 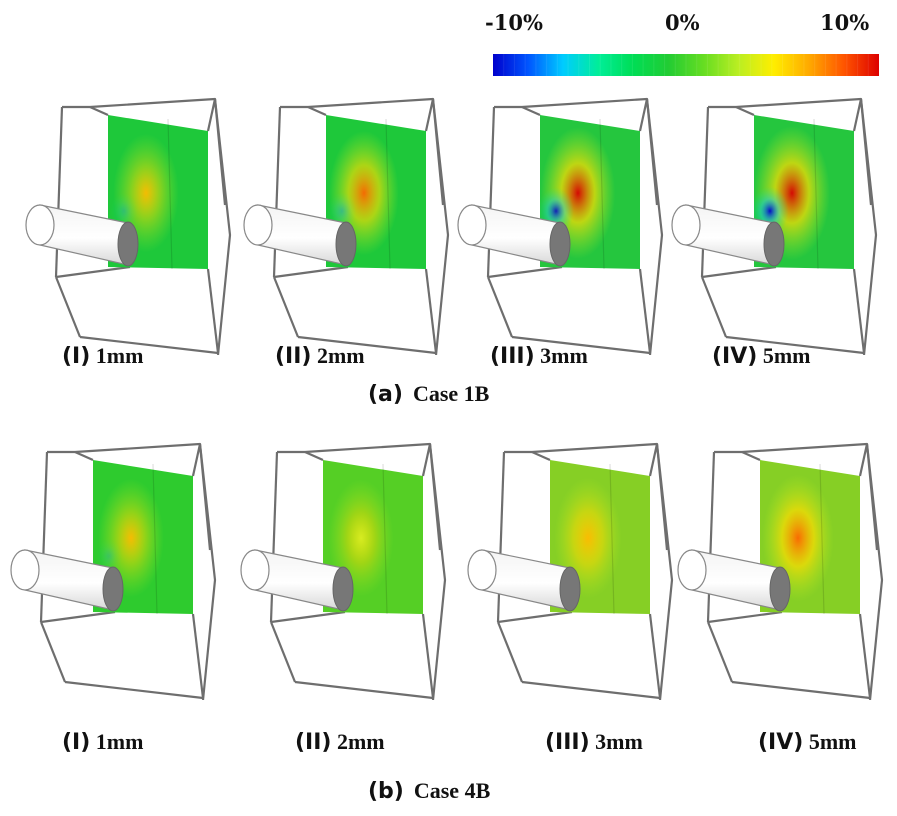 What do you see at coordinates (103, 356) in the screenshot?
I see `caption-a-1: (I) 1mm` at bounding box center [103, 356].